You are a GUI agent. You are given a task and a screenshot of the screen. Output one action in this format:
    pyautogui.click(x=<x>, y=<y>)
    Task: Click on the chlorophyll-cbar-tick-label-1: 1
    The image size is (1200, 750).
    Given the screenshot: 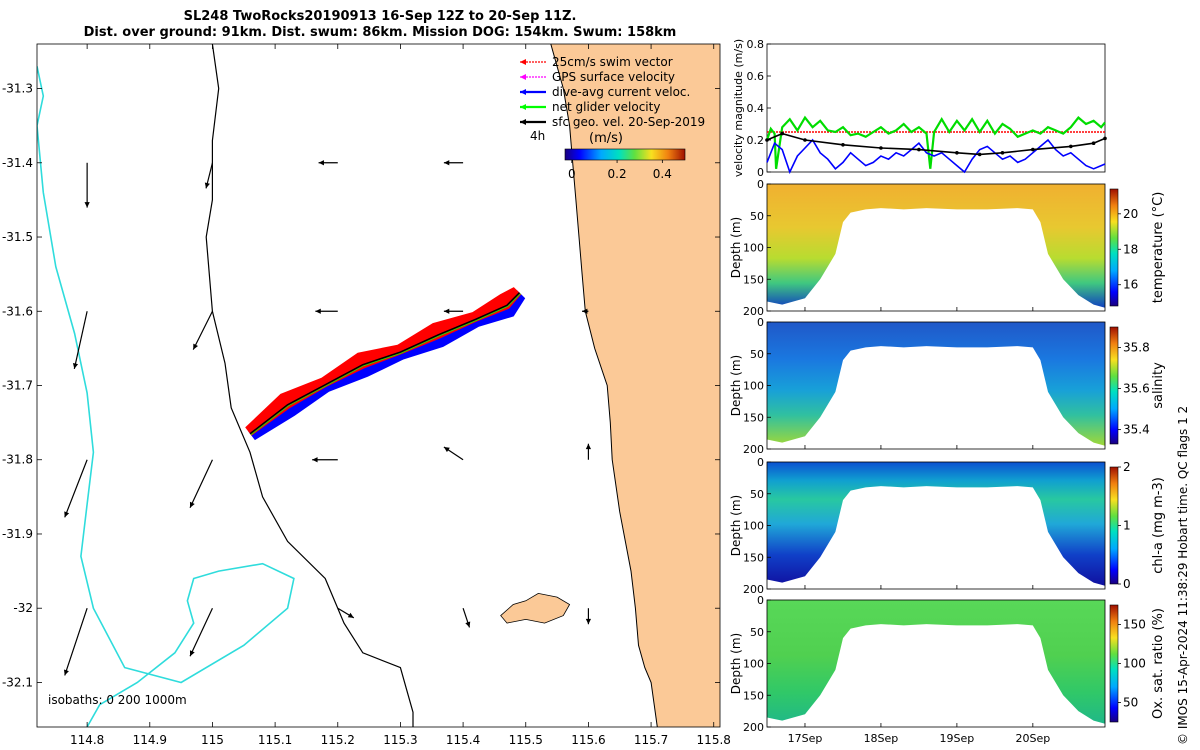 What is the action you would take?
    pyautogui.click(x=1127, y=526)
    